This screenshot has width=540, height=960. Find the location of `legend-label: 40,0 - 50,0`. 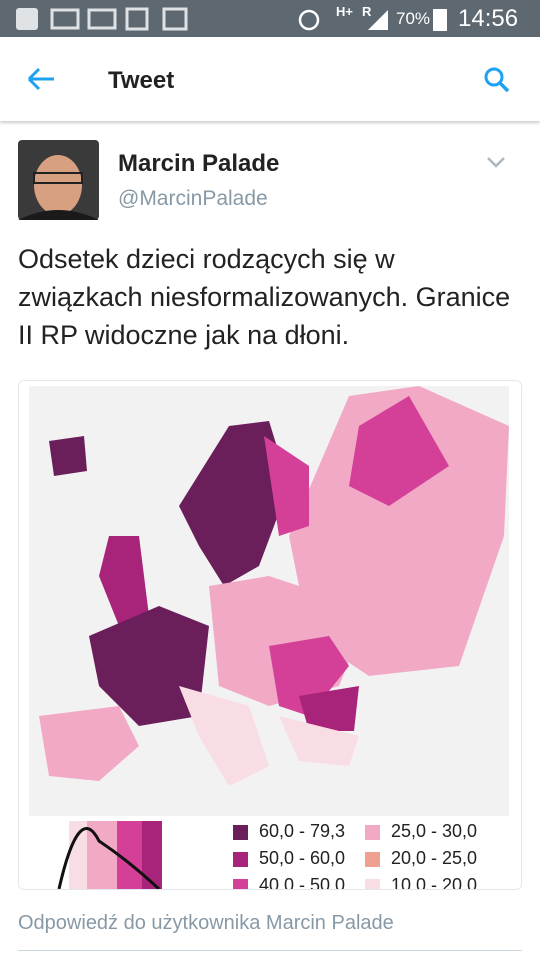

legend-label: 40,0 - 50,0 is located at coordinates (302, 882).